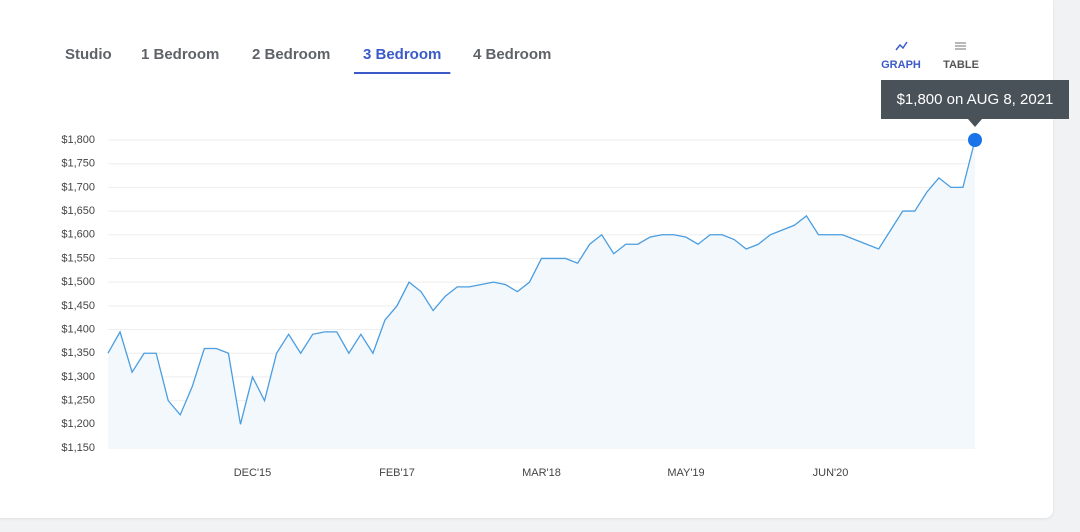  I want to click on y-tick-label: $1,650, so click(78, 211).